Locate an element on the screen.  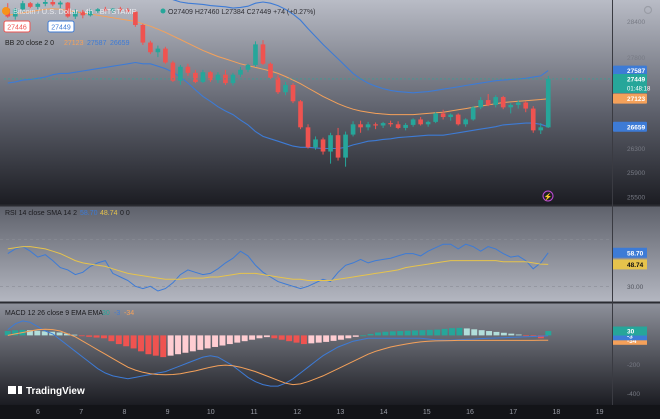
sell-price-box is located at coordinates (17, 26).